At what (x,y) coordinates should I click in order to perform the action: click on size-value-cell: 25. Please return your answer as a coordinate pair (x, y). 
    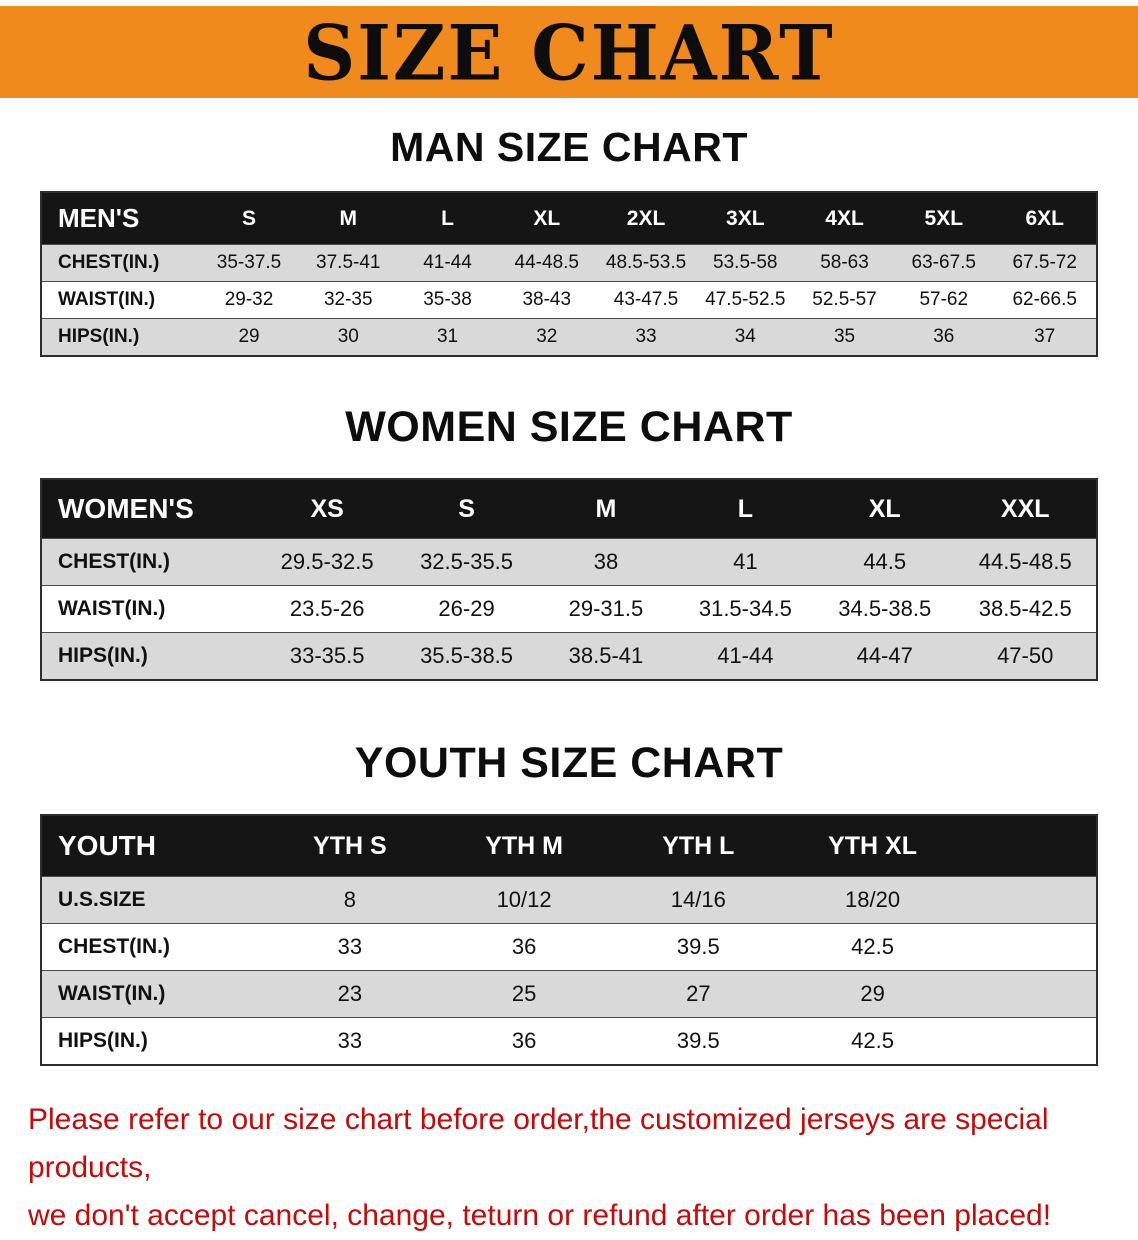
    Looking at the image, I should click on (524, 994).